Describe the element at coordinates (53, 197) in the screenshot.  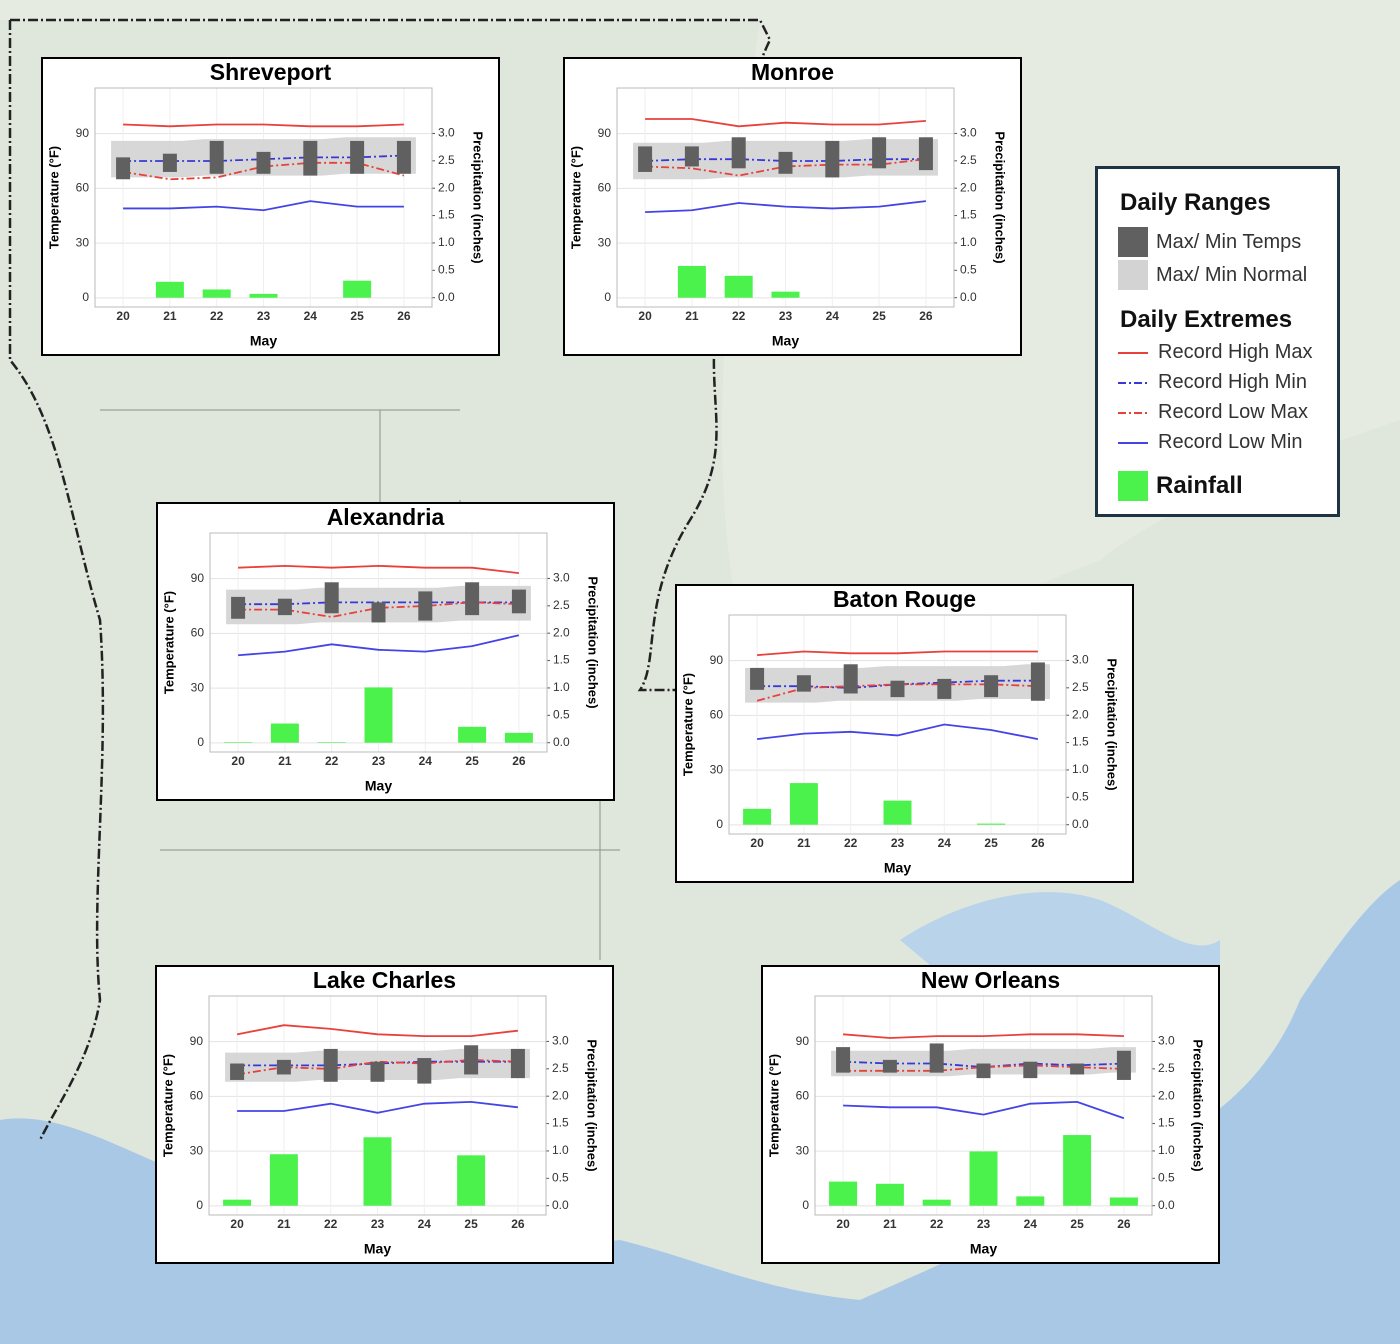
I see `y-axis-label: Temperature (°F)` at that location.